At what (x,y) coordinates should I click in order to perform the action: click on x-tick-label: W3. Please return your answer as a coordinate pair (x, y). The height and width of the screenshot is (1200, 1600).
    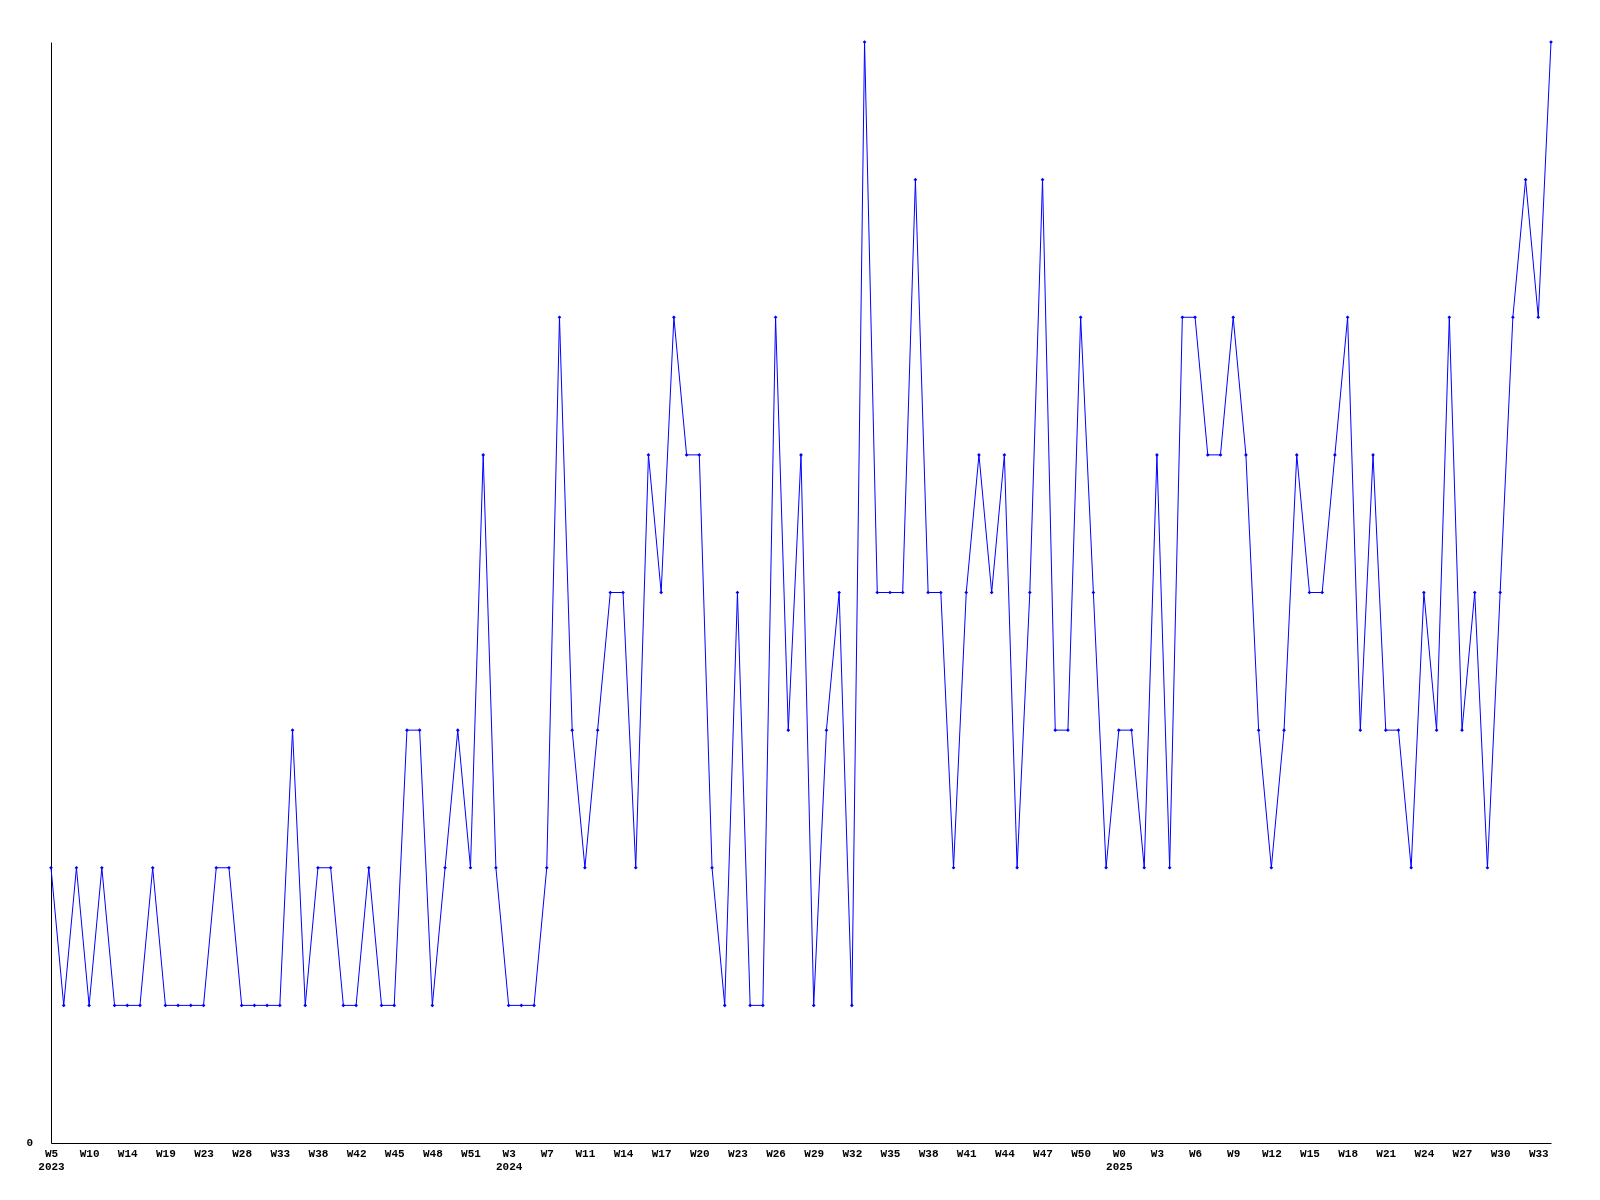
    Looking at the image, I should click on (1157, 1153).